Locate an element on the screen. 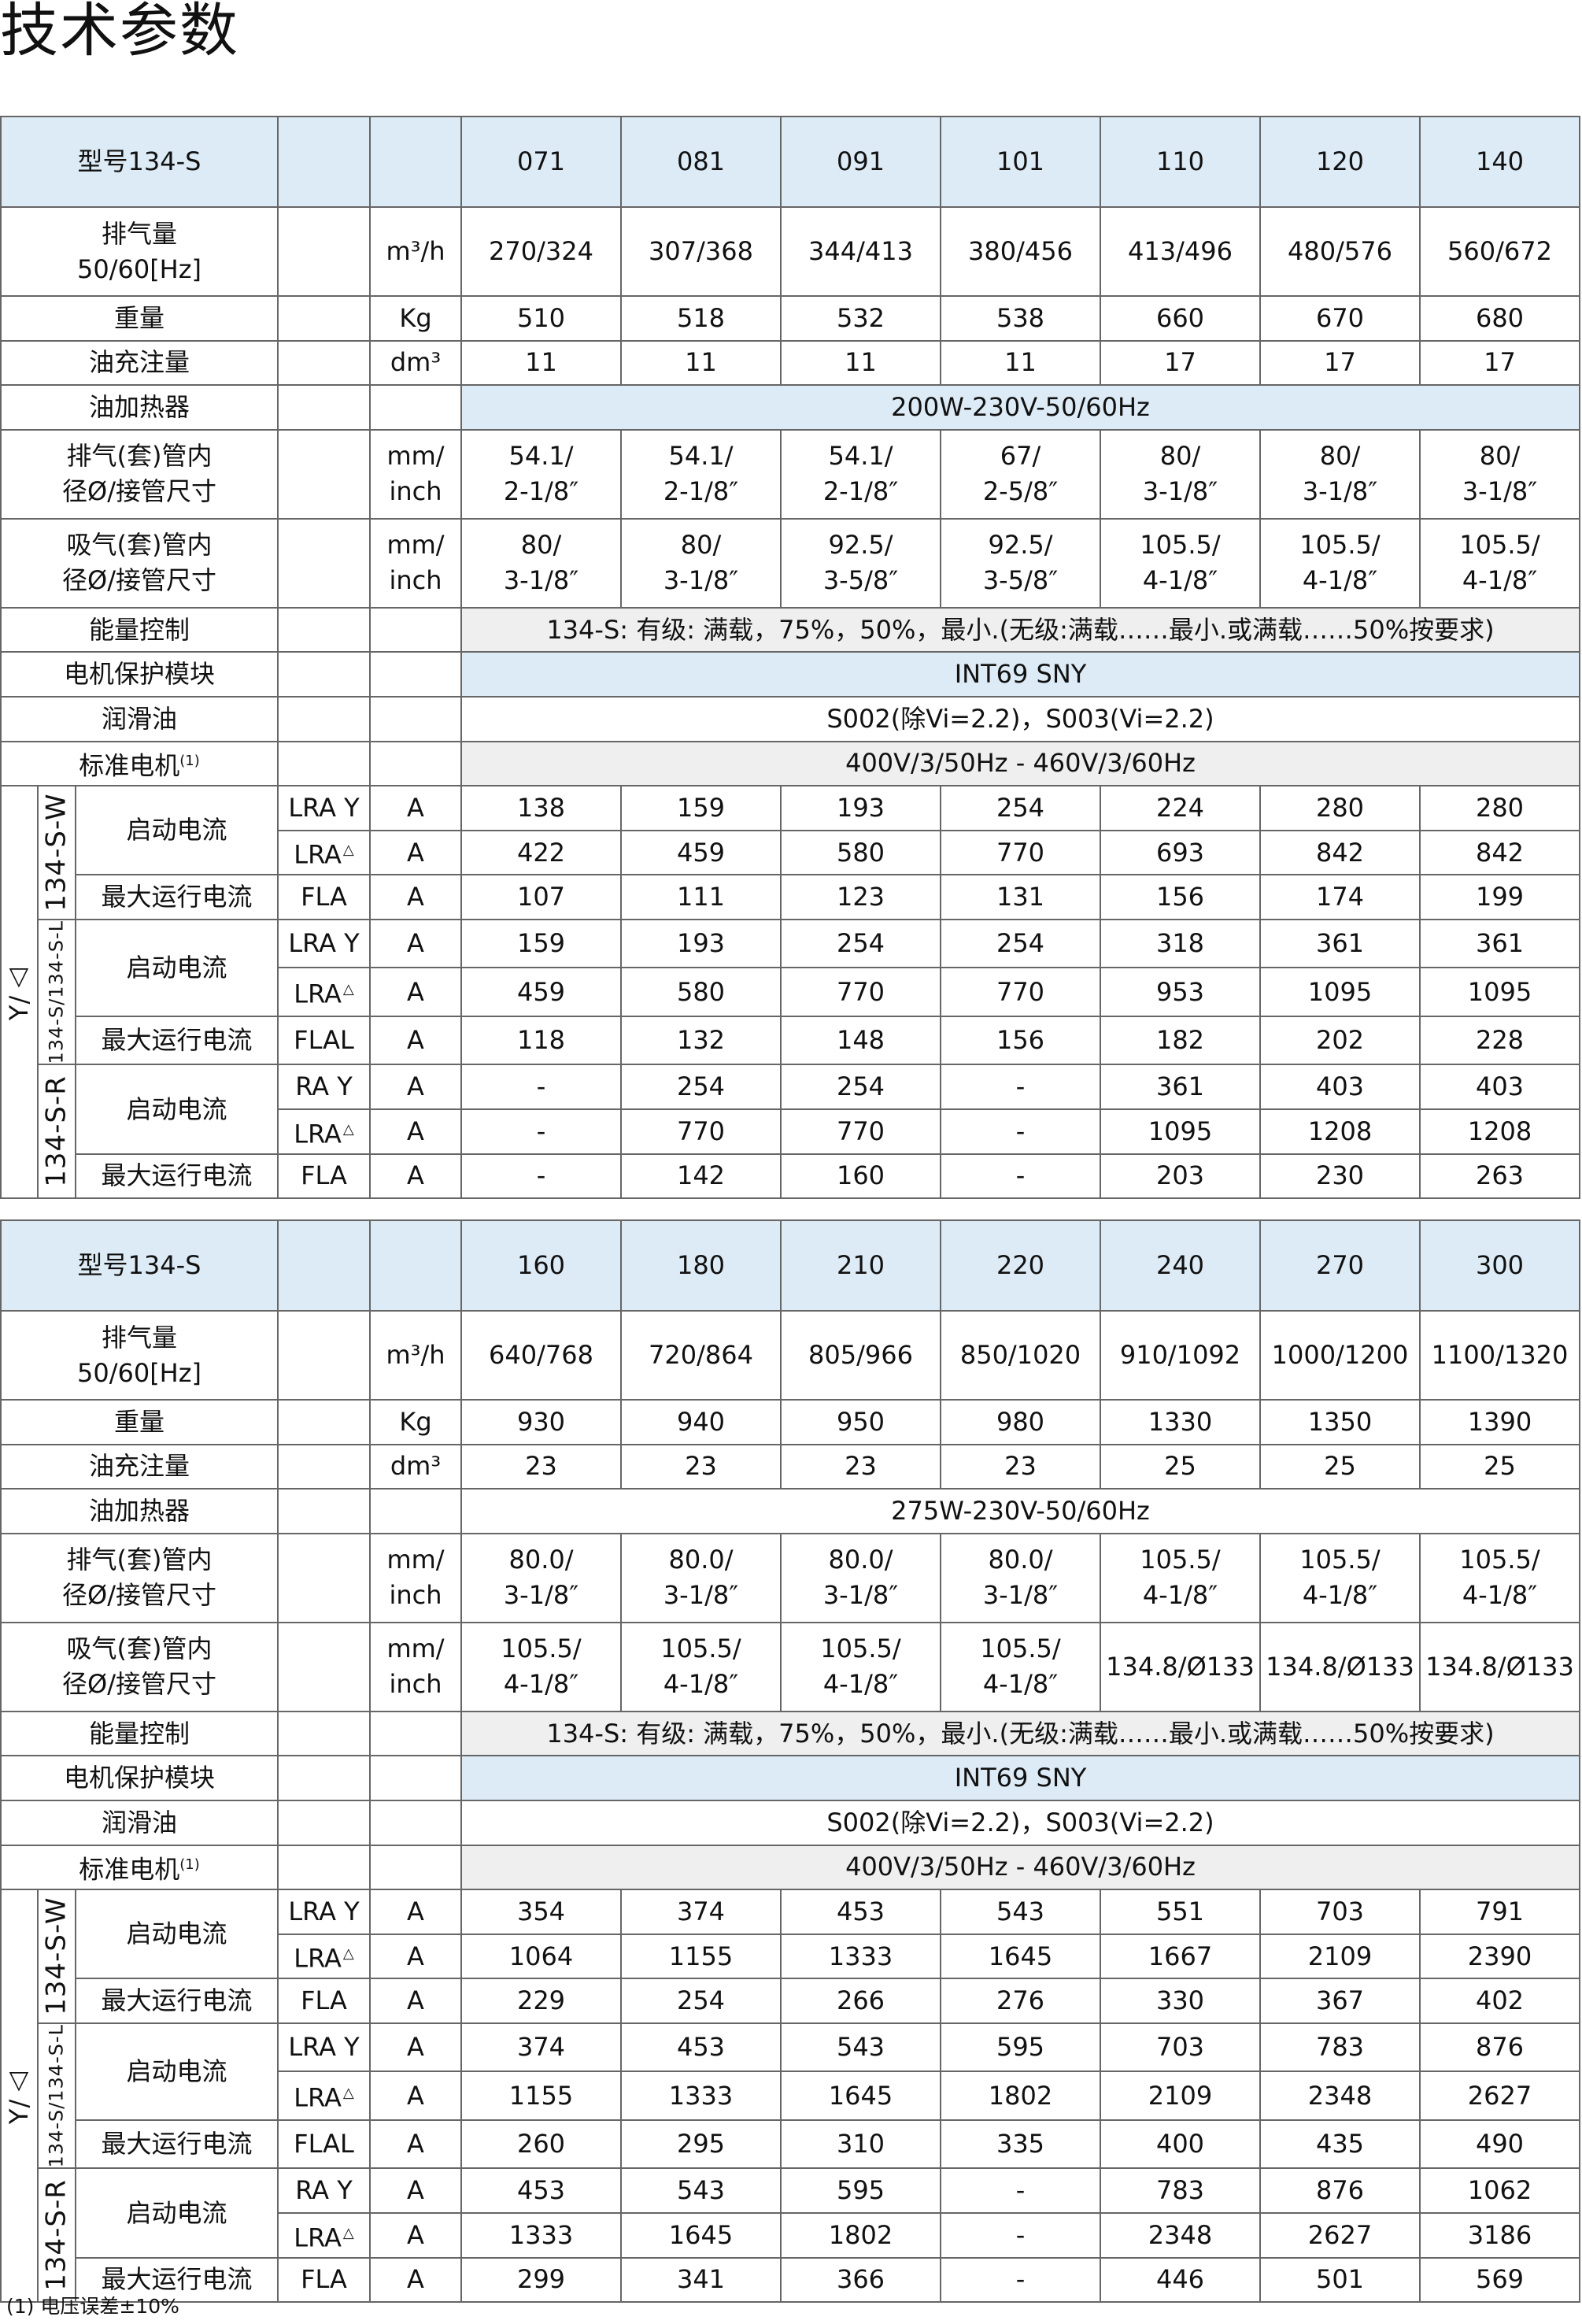 This screenshot has width=1582, height=2324. current-code-text: LRA is located at coordinates (318, 1958).